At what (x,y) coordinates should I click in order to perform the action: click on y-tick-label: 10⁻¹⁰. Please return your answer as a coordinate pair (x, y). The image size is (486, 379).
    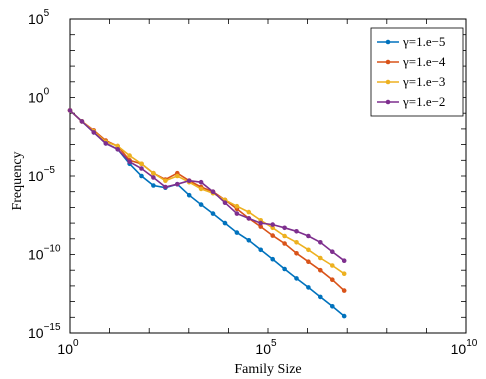
    Looking at the image, I should click on (44, 253).